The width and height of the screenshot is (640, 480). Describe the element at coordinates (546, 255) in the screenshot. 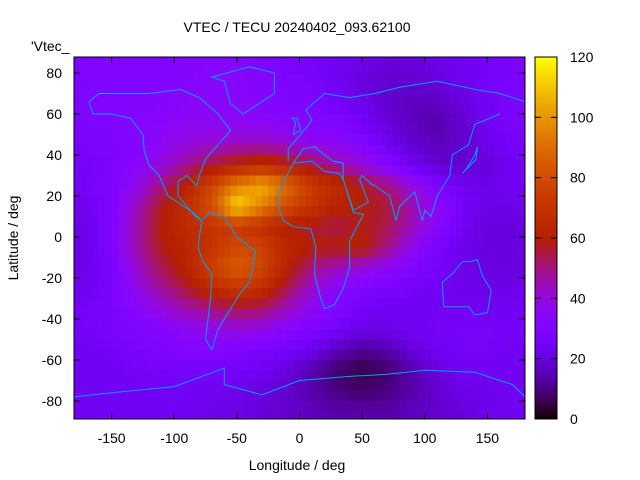

I see `colorbar-segment` at that location.